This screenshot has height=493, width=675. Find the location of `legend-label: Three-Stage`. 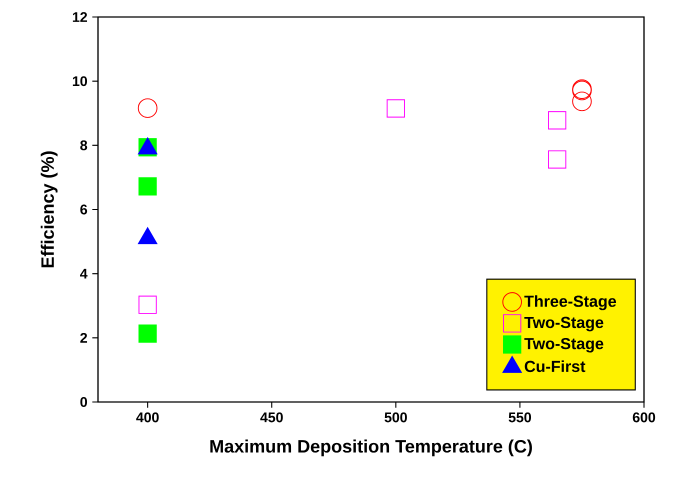

legend-label: Three-Stage is located at coordinates (570, 302).